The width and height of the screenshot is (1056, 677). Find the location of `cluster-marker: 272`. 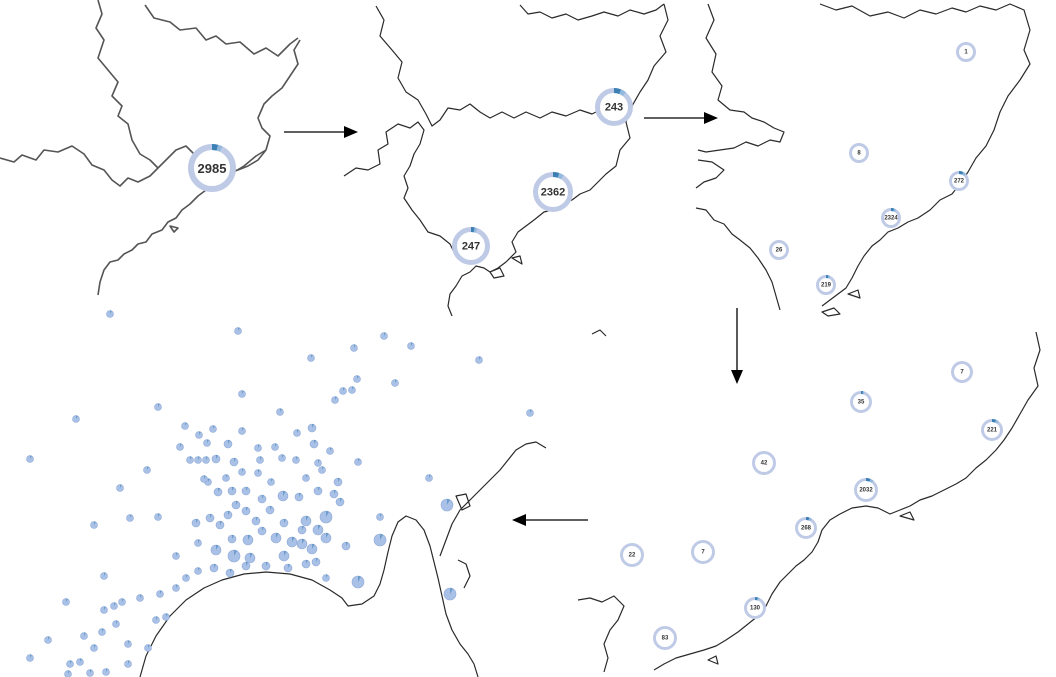

cluster-marker: 272 is located at coordinates (959, 181).